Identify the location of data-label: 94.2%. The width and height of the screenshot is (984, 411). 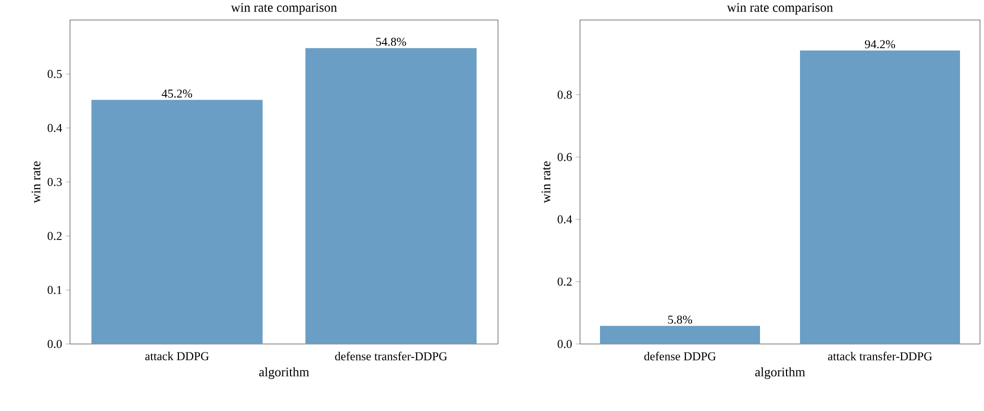
(880, 44).